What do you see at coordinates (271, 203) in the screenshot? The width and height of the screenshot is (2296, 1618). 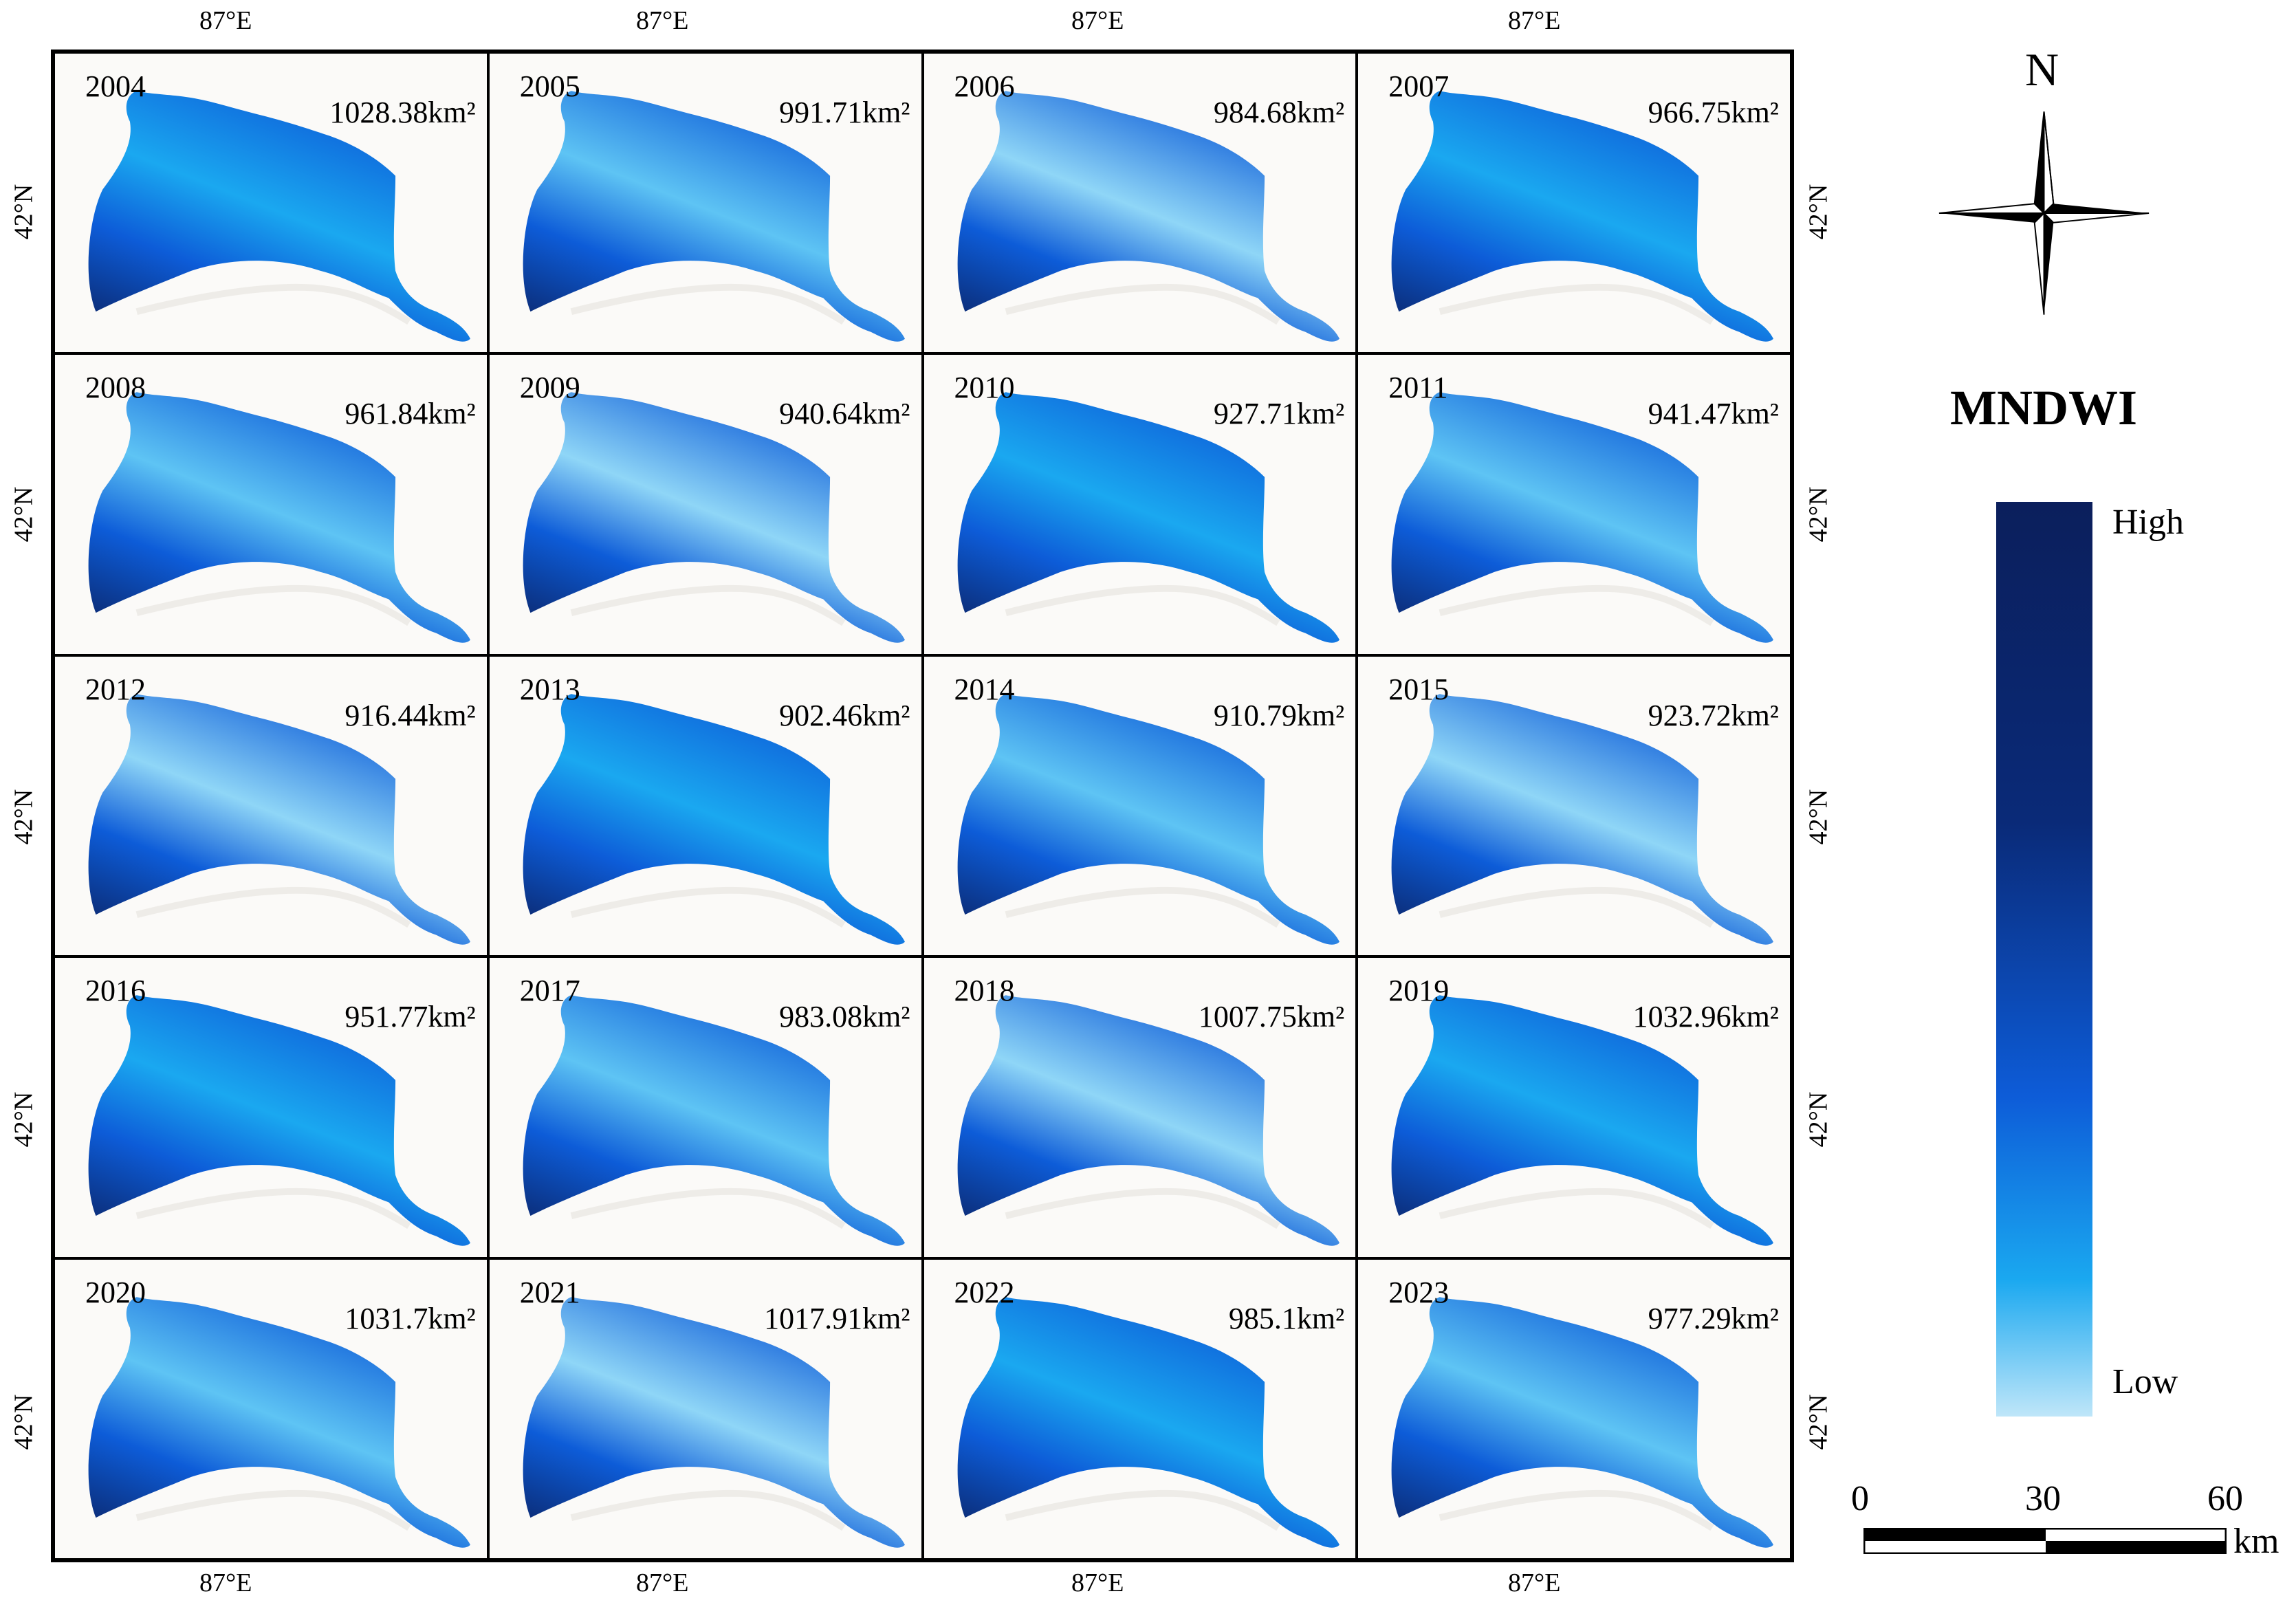 I see `map-panel-2004: 2004 1028.38km²` at bounding box center [271, 203].